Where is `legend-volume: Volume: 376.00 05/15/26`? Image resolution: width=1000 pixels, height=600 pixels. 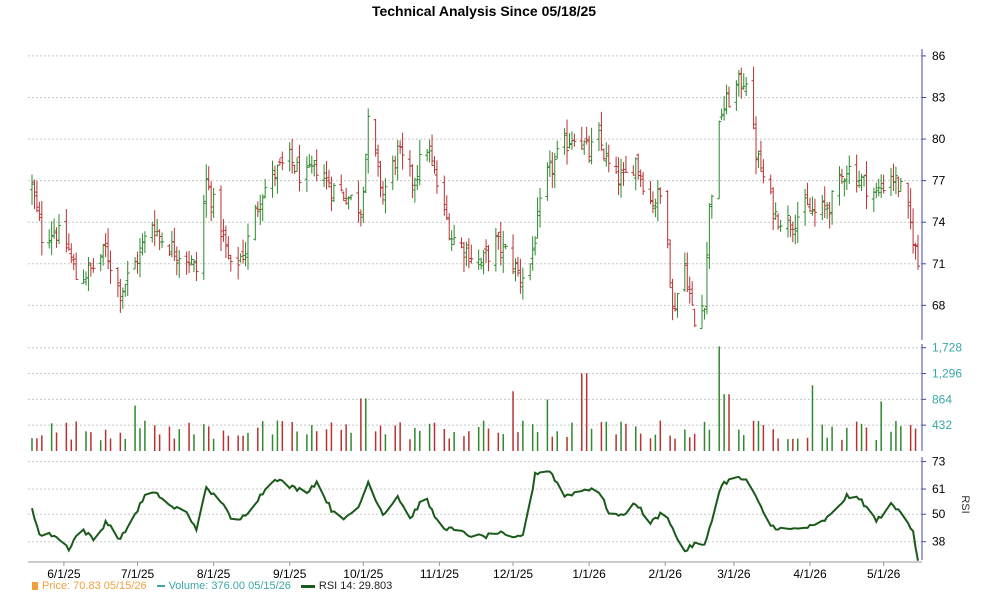
legend-volume: Volume: 376.00 05/15/26 is located at coordinates (223, 586).